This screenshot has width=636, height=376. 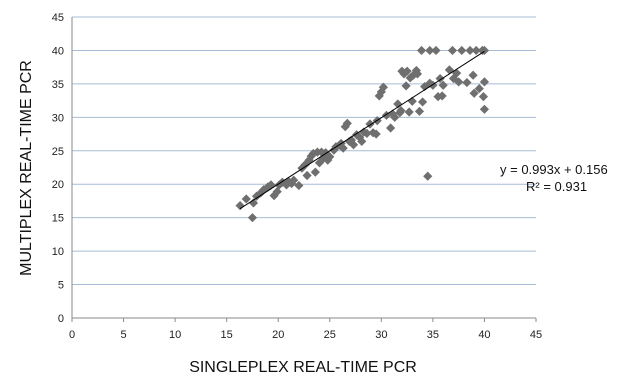 What do you see at coordinates (58, 168) in the screenshot?
I see `y-tick-labels: 0 5 10 15 20 25 30 35 40 45` at bounding box center [58, 168].